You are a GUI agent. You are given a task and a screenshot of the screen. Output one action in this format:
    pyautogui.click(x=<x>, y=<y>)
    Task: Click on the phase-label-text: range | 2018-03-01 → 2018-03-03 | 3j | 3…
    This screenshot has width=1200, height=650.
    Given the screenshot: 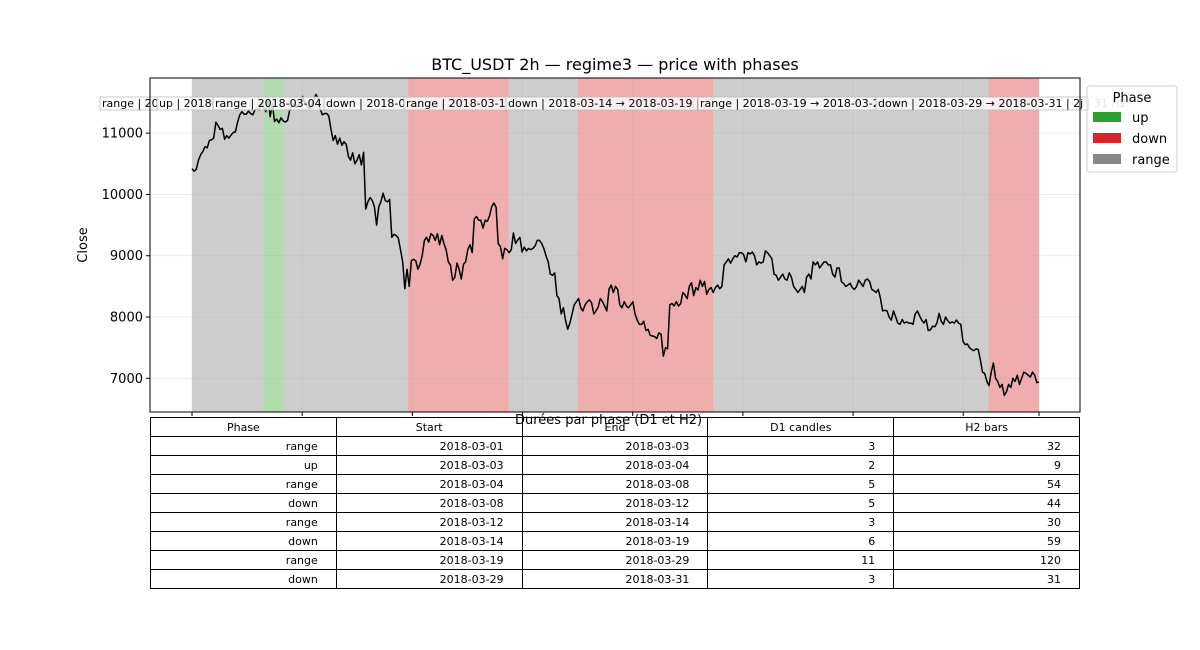 What is the action you would take?
    pyautogui.click(x=227, y=103)
    